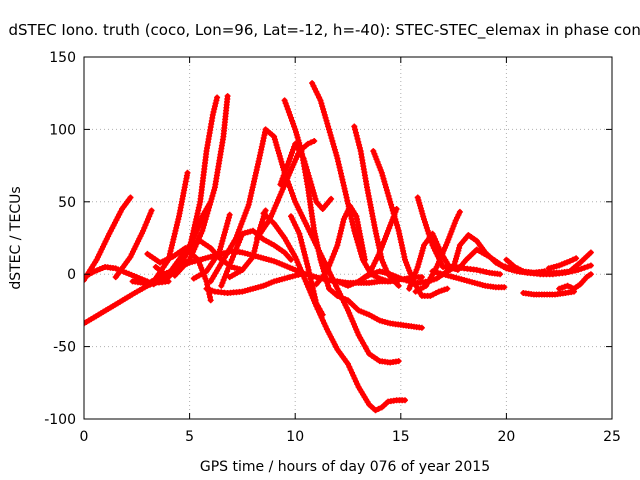 The image size is (640, 480). Describe the element at coordinates (71, 275) in the screenshot. I see `y-tick-label: 0` at that location.